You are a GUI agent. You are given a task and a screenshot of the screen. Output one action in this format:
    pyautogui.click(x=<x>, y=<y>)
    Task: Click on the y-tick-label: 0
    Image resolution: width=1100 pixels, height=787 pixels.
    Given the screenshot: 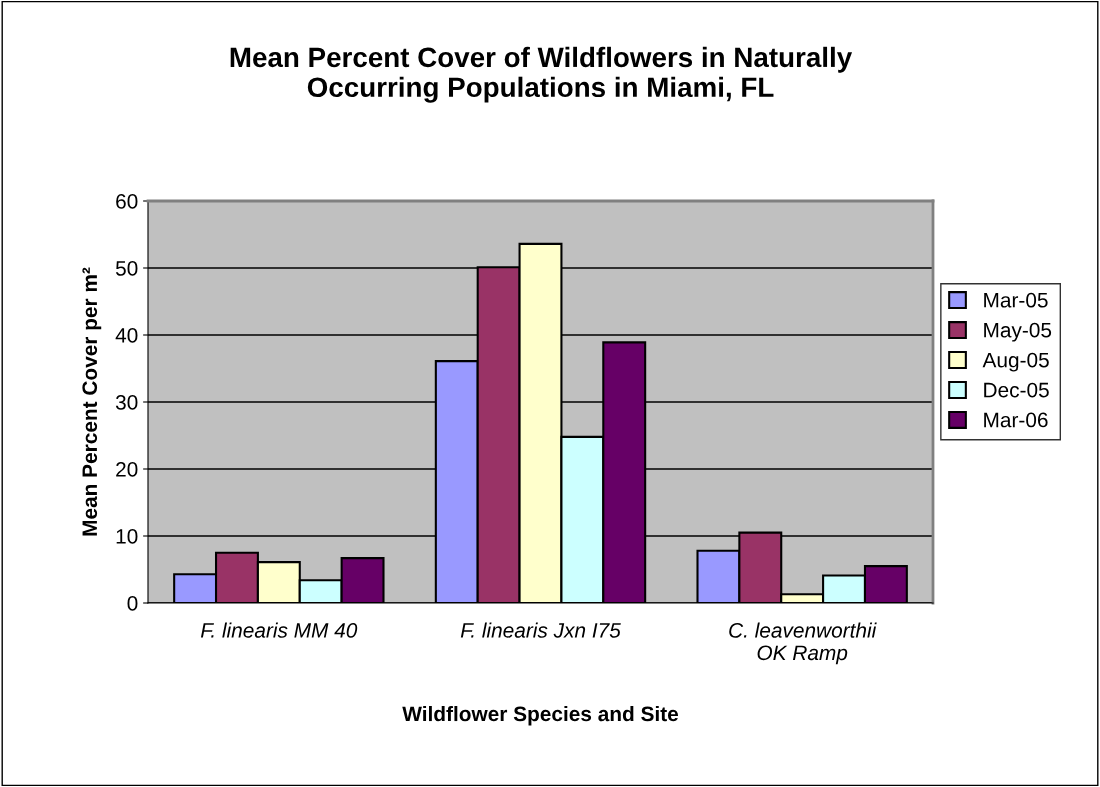 What is the action you would take?
    pyautogui.click(x=132, y=603)
    